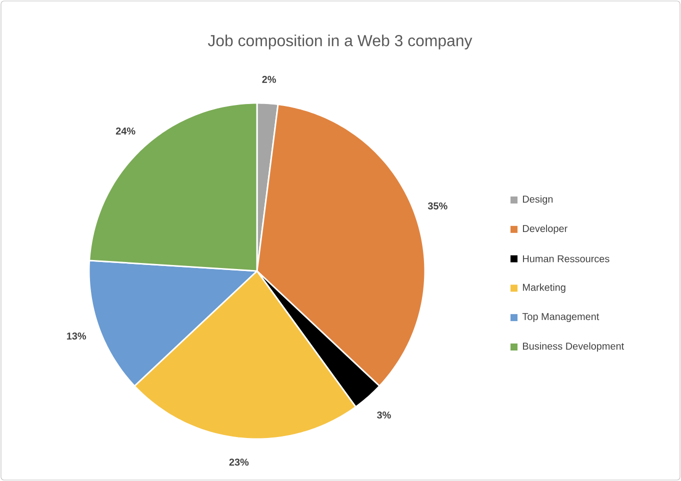  Describe the element at coordinates (340, 42) in the screenshot. I see `chart-title: Job composition in a Web 3 company` at that location.